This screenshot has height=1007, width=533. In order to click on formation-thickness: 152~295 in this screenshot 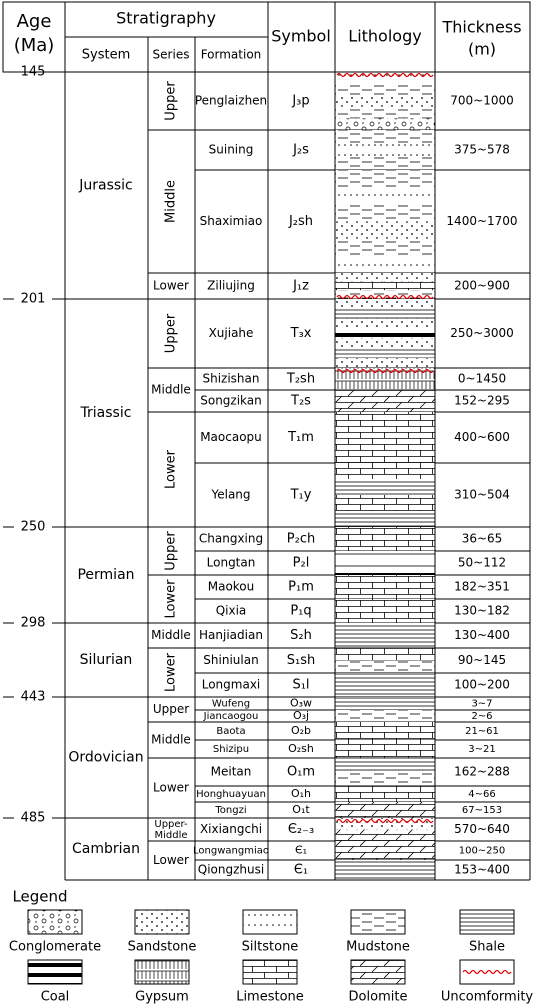, I will do `click(482, 401)`.